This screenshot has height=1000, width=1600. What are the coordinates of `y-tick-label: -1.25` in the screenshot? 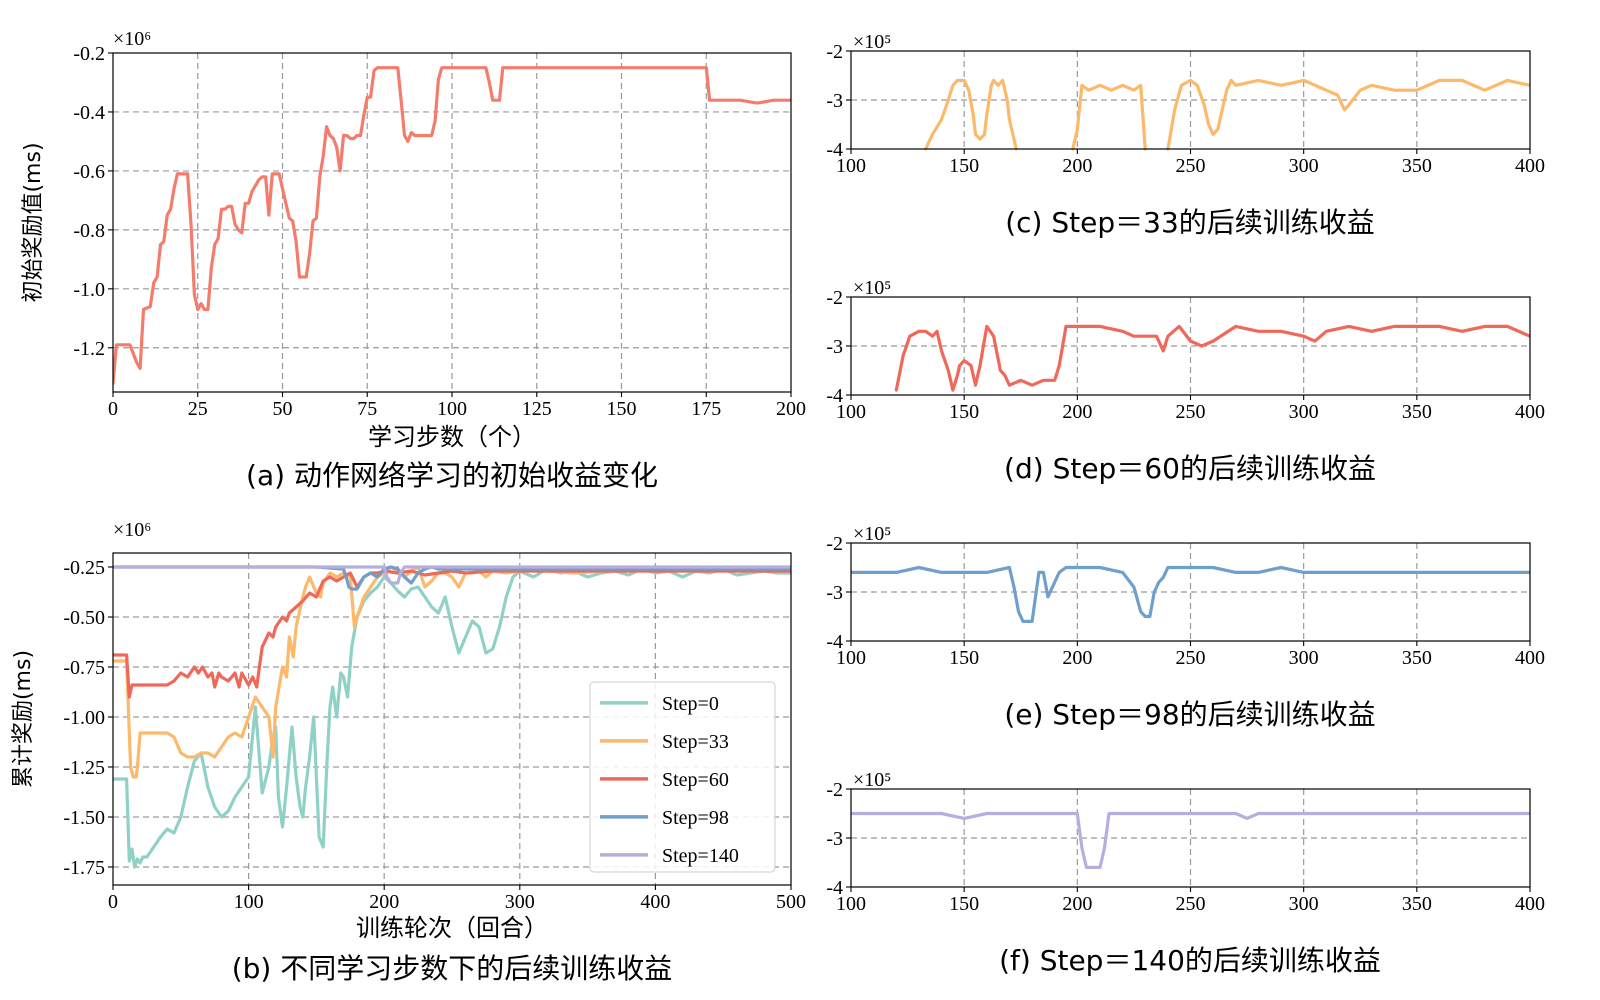 It's located at (84, 768).